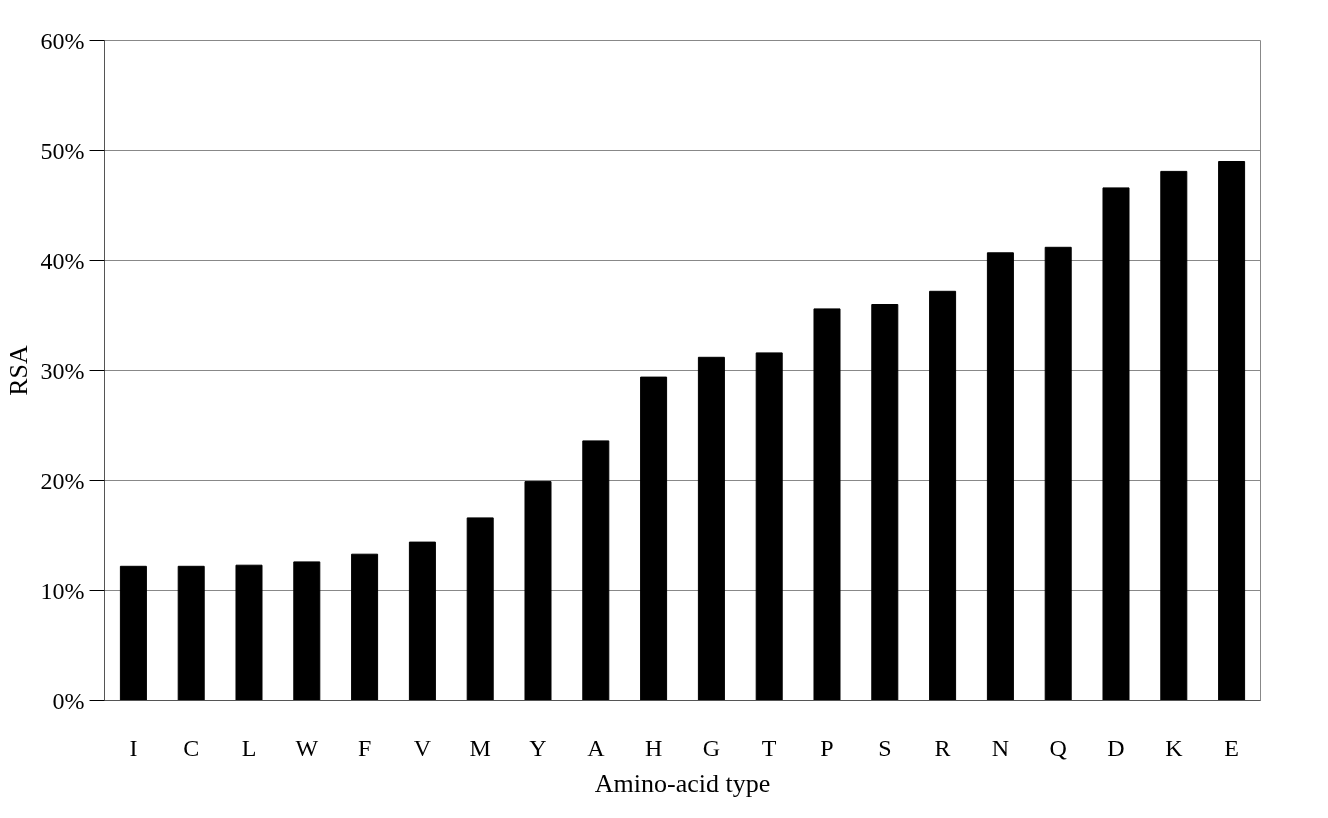 The width and height of the screenshot is (1328, 818). I want to click on x-tick-label: M, so click(480, 747).